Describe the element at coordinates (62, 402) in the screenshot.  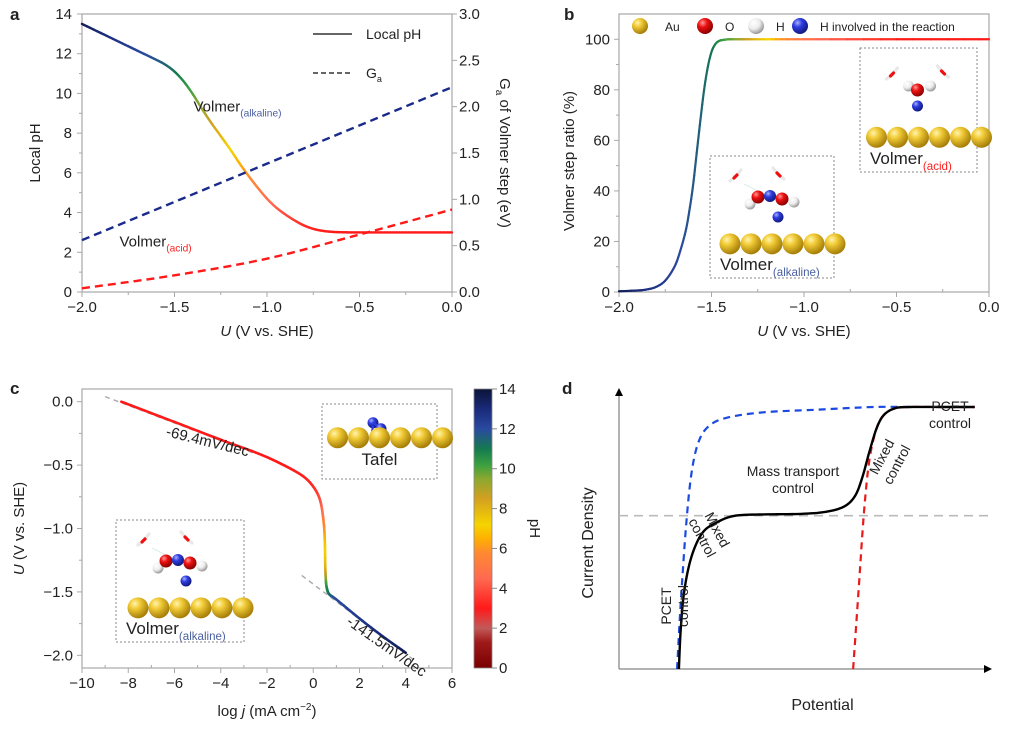
I see `y-tick-label: 0.0` at that location.